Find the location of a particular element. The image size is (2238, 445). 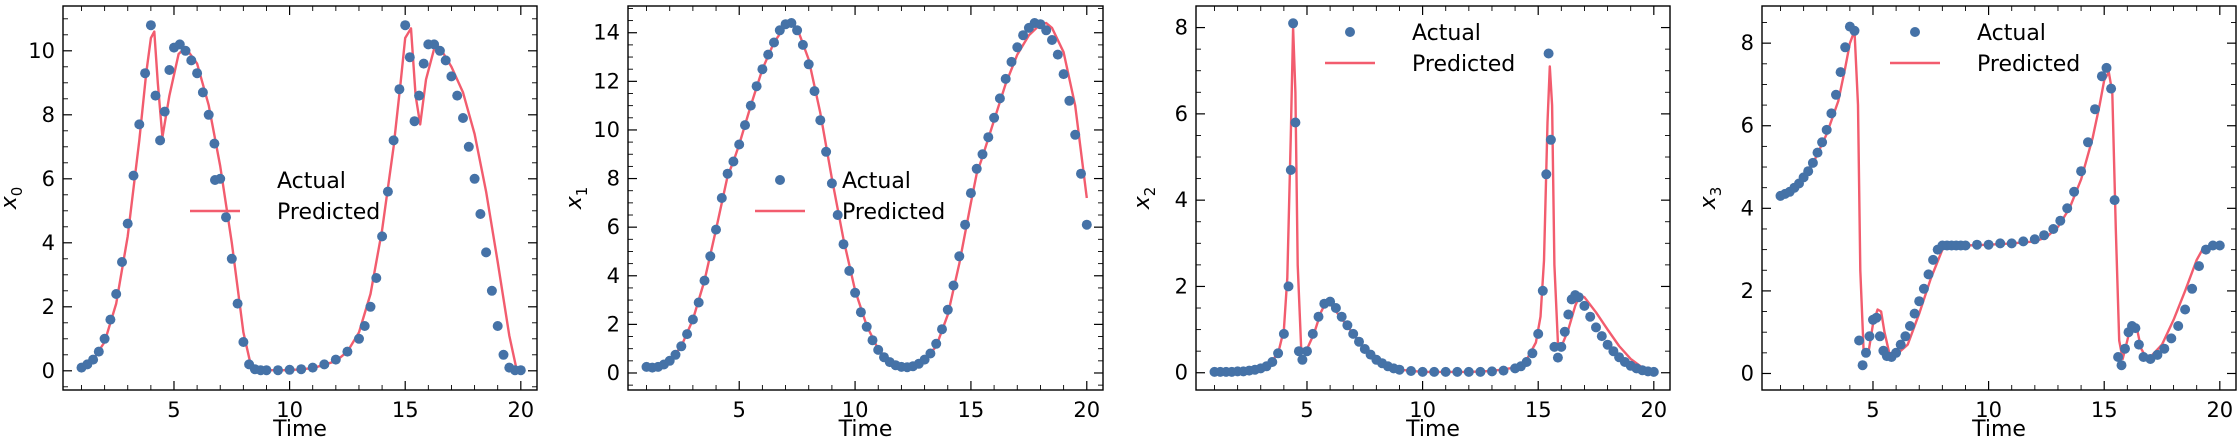

y-tick-label: 10 is located at coordinates (606, 130).